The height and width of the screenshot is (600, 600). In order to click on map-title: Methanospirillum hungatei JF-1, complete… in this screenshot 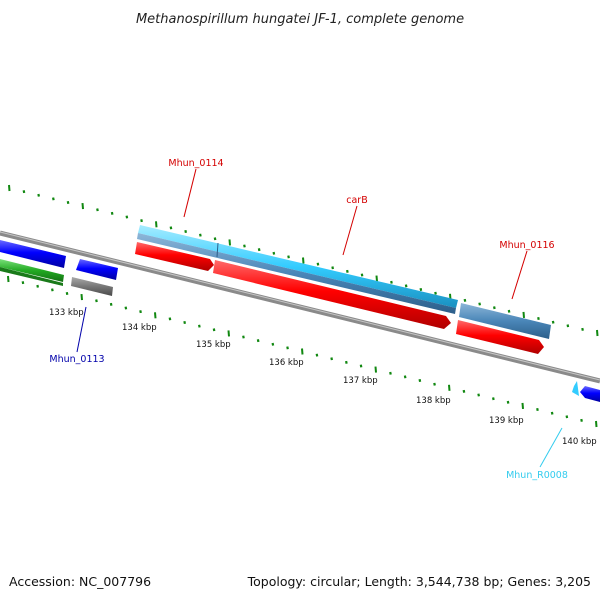, I will do `click(300, 19)`.